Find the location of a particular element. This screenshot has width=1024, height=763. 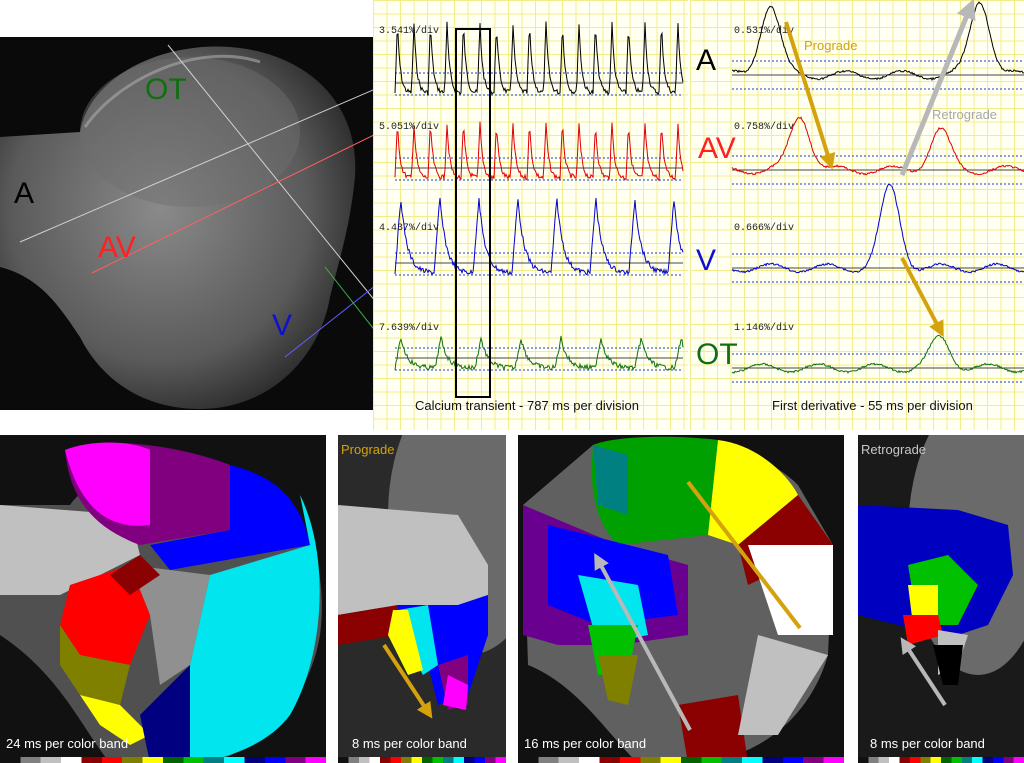

transient-trace-ot is located at coordinates (539, 353).